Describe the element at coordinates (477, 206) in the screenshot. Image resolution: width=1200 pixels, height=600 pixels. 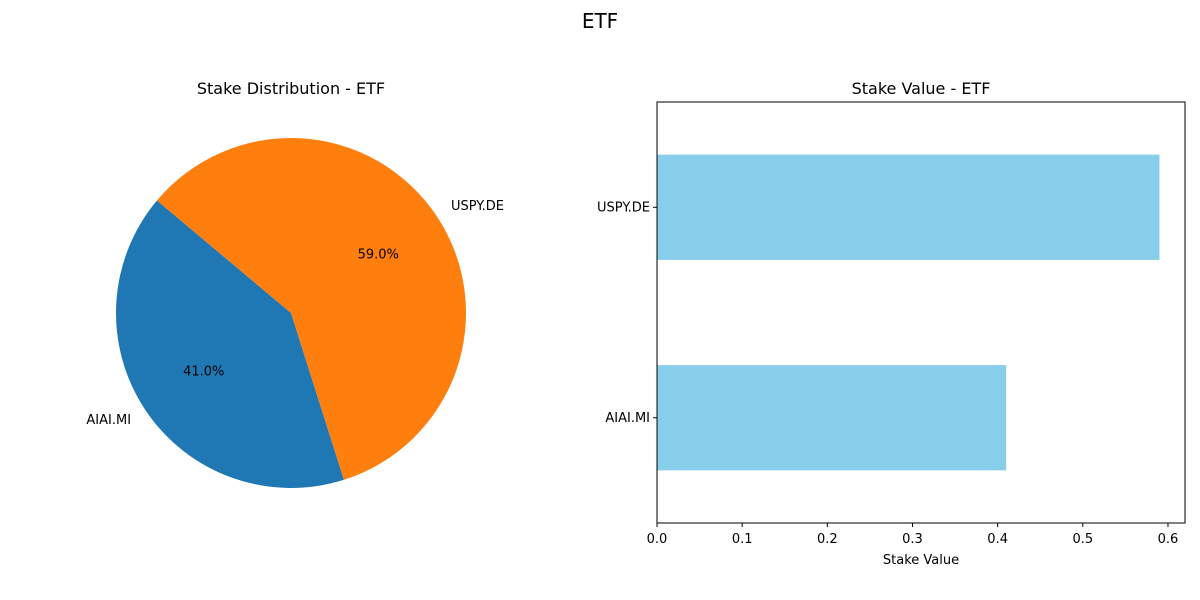
I see `pie-label-uspy-de: USPY.DE` at that location.